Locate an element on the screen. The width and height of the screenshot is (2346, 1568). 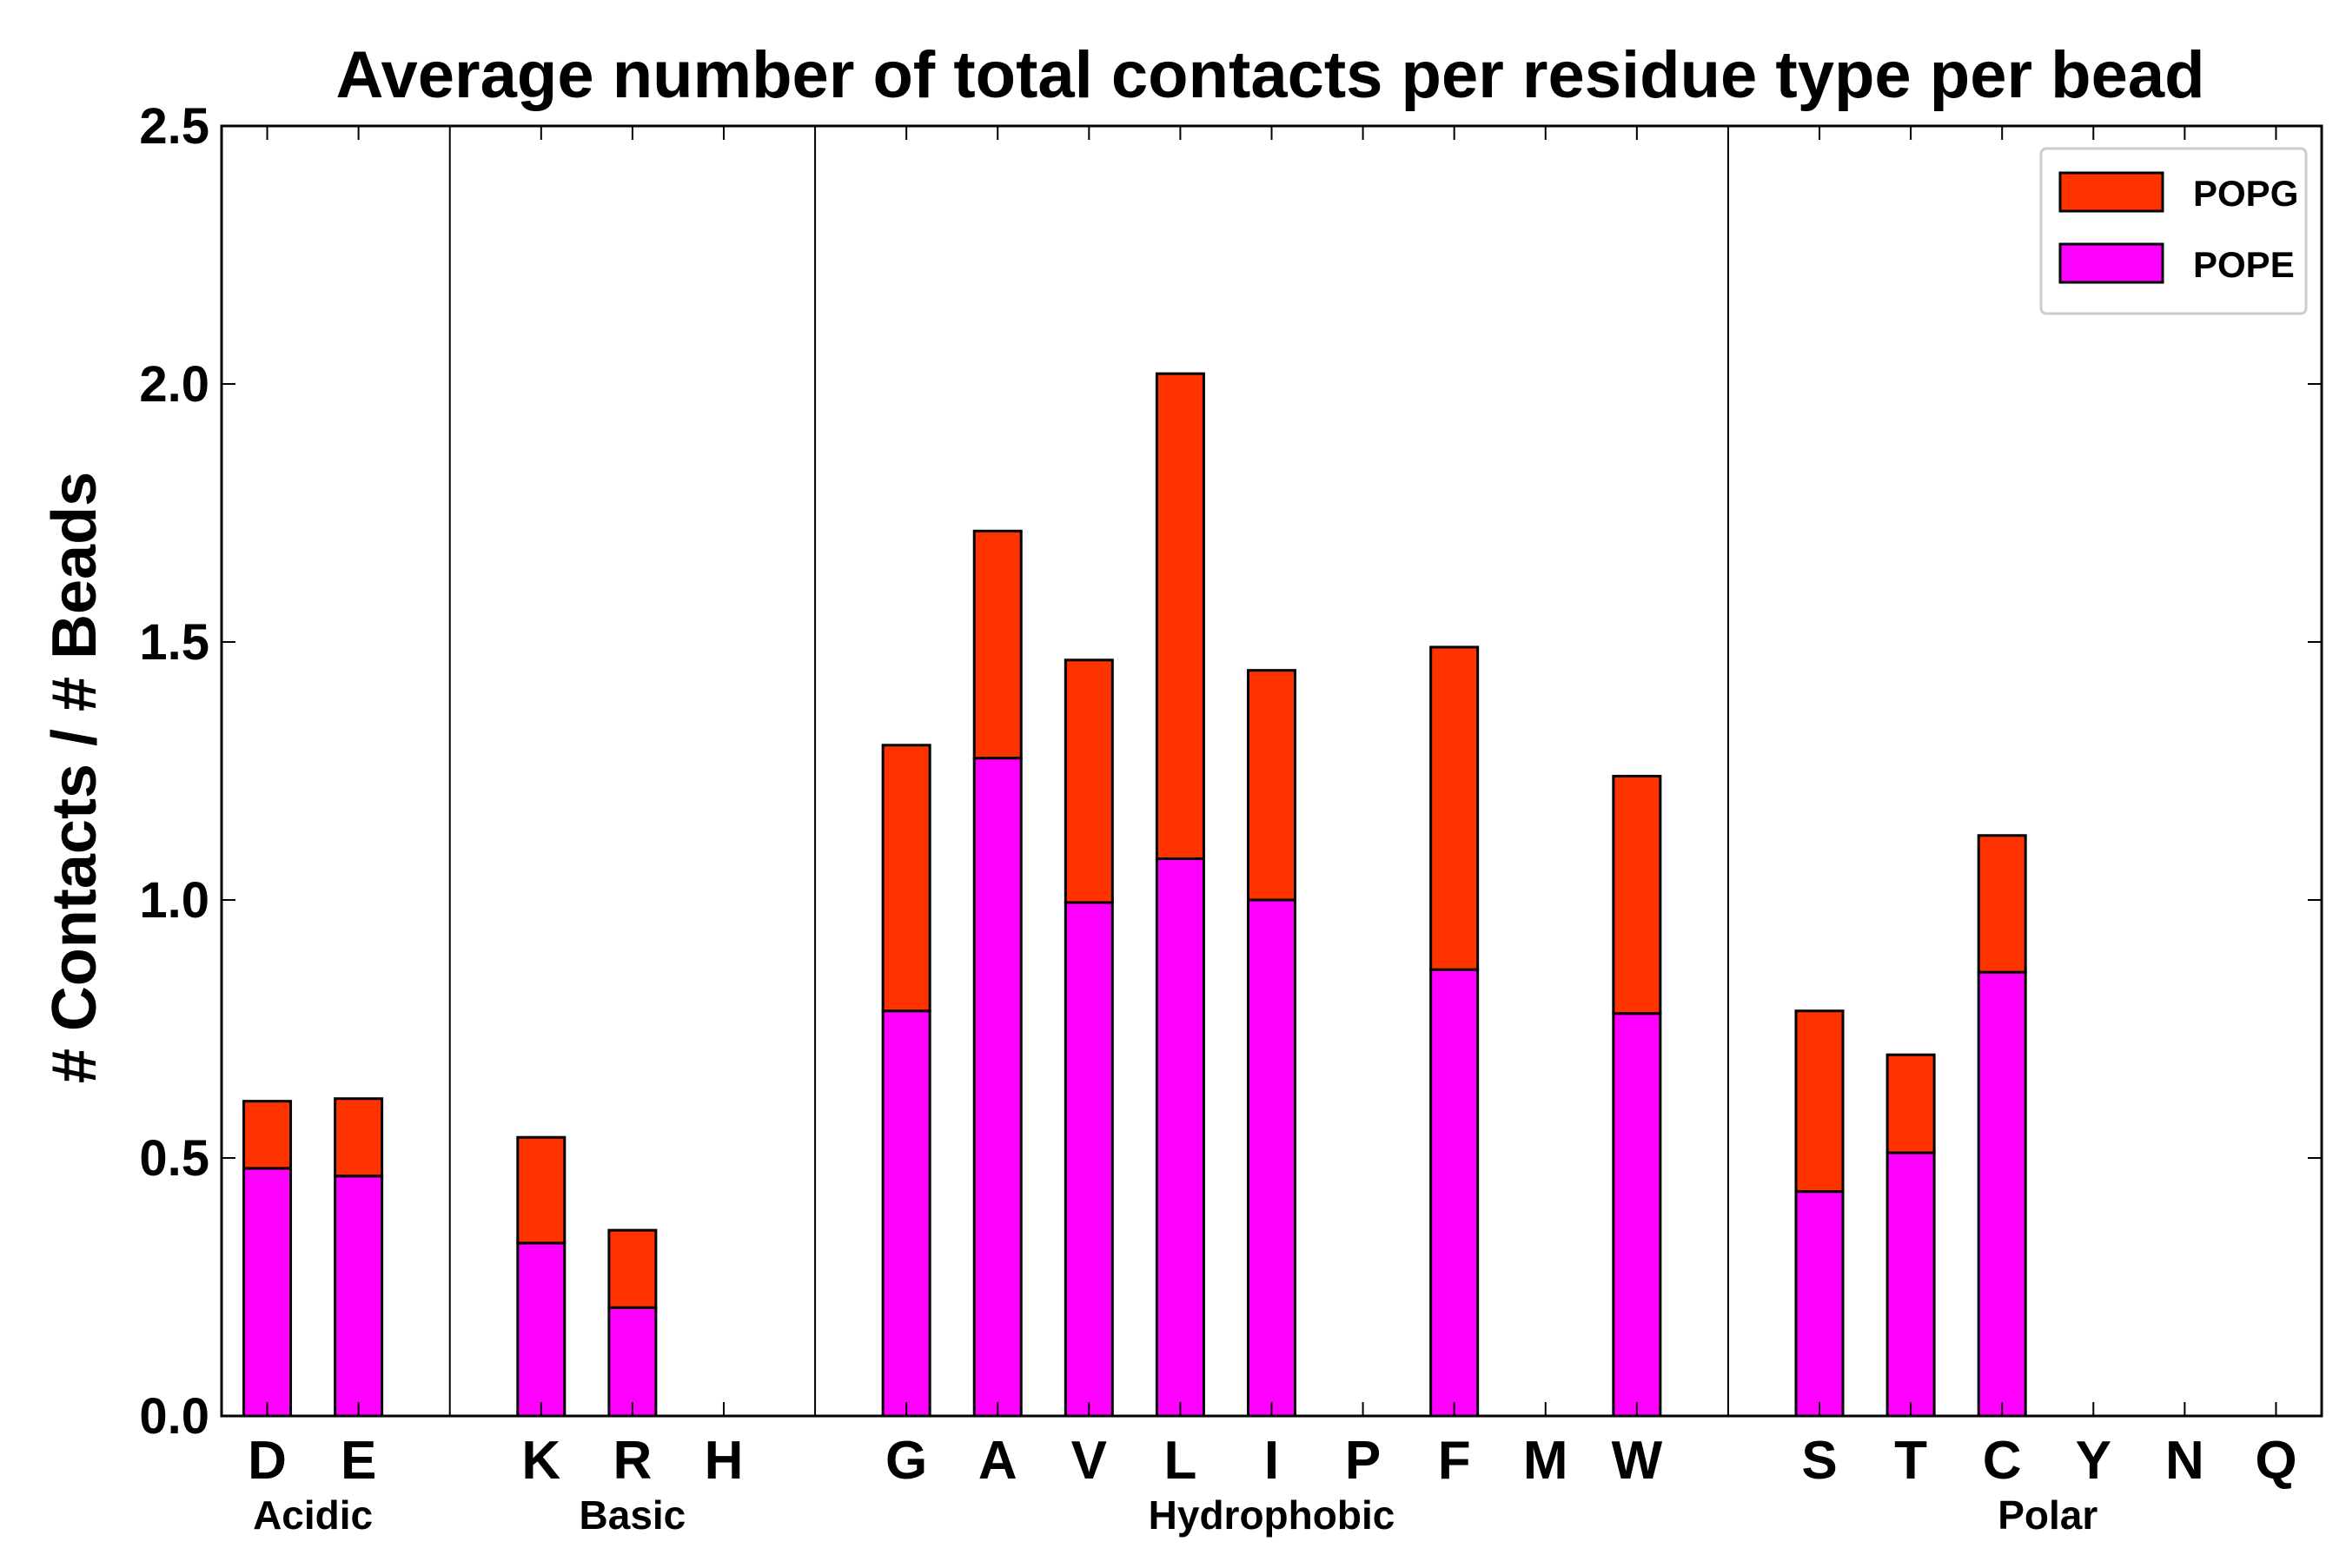
group-label-polar: Polar is located at coordinates (2048, 1515).